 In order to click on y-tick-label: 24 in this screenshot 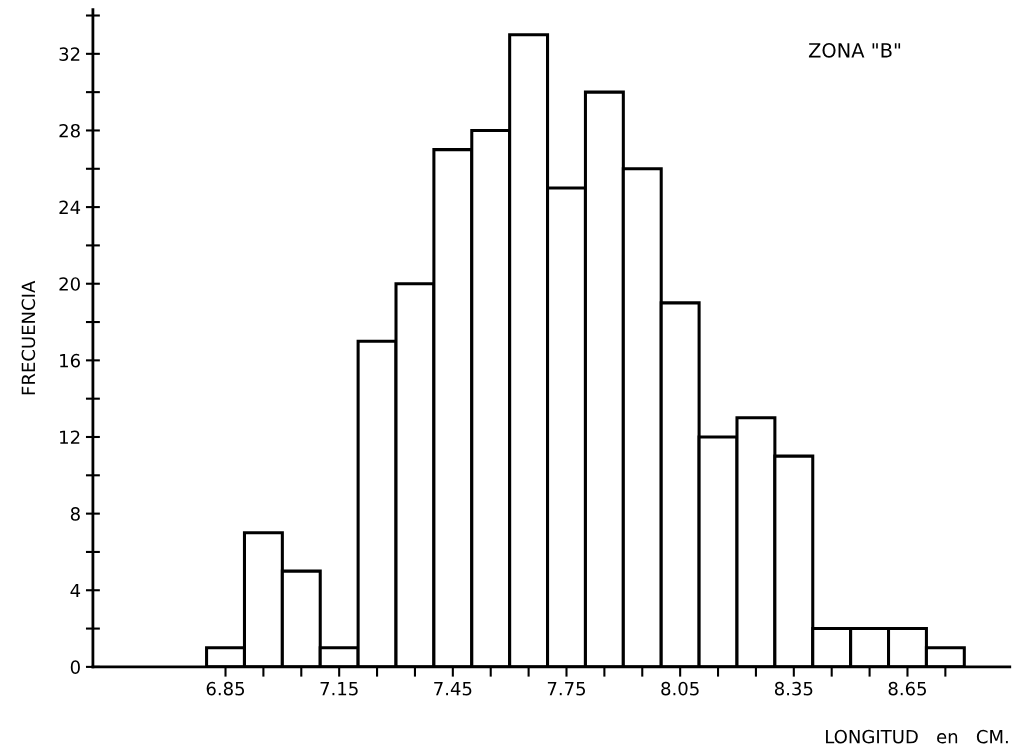, I will do `click(70, 207)`.